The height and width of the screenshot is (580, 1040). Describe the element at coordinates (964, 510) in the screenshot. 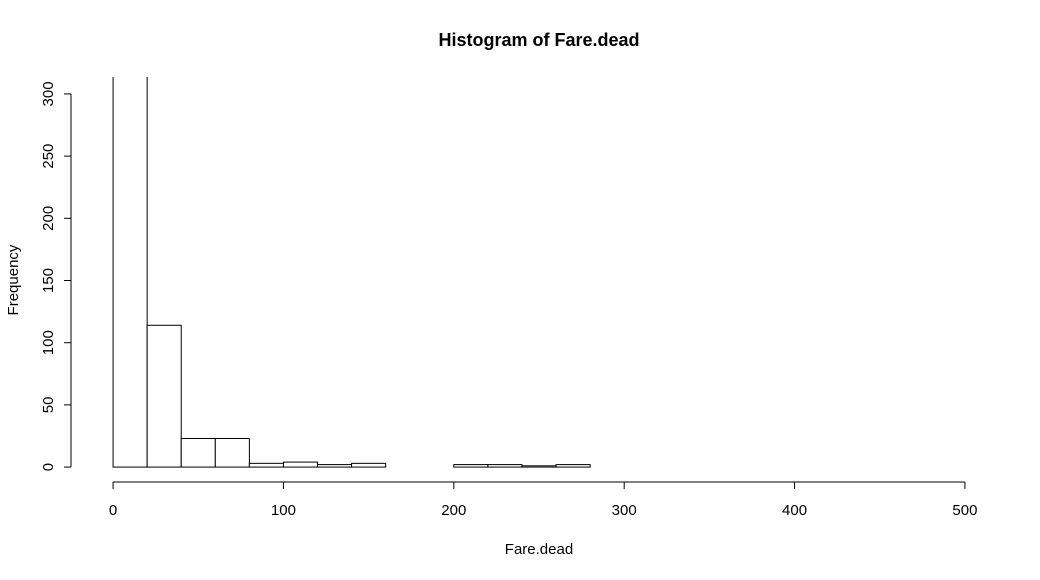

I see `x-tick-label: 500` at that location.